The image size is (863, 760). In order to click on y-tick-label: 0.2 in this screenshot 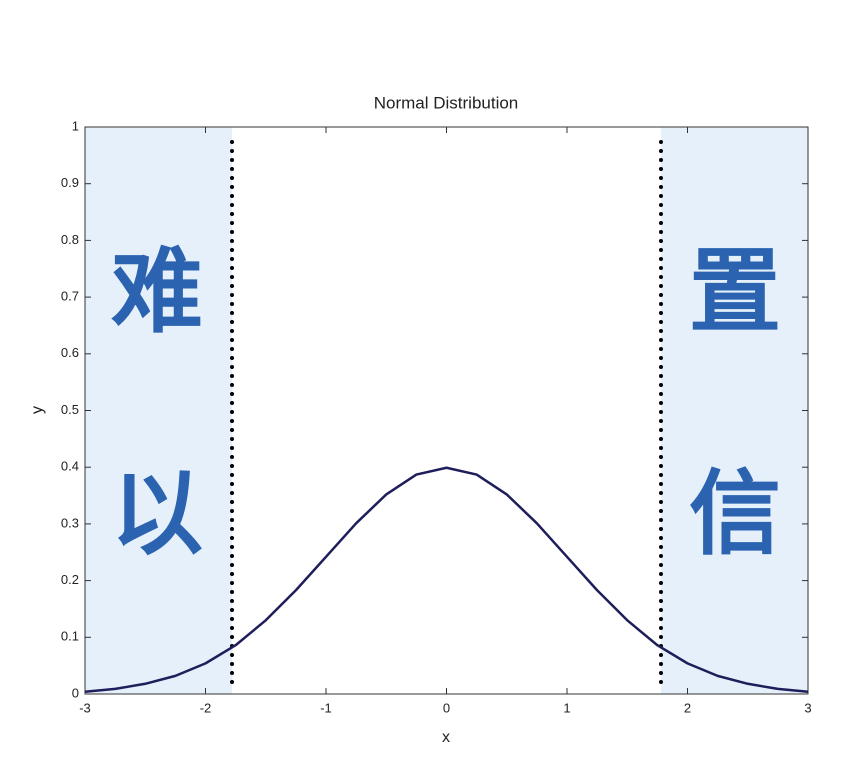, I will do `click(70, 579)`.